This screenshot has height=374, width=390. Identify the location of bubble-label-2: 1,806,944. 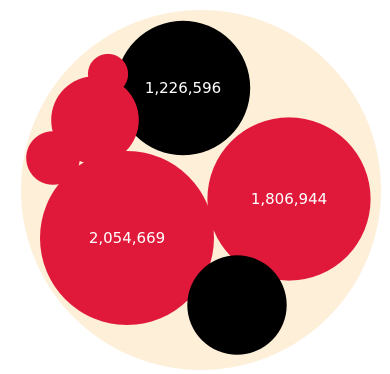
(289, 199).